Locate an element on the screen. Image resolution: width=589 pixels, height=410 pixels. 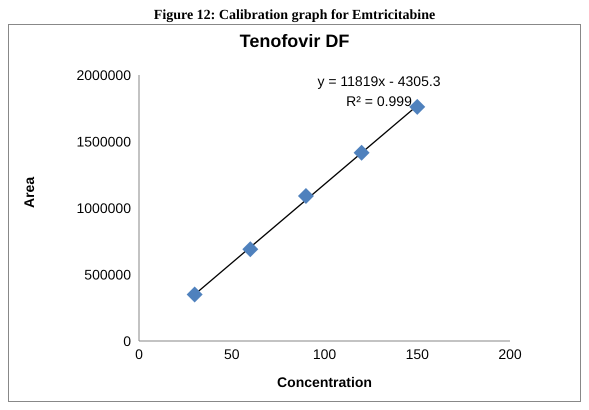
y-axis-title: Area is located at coordinates (28, 192).